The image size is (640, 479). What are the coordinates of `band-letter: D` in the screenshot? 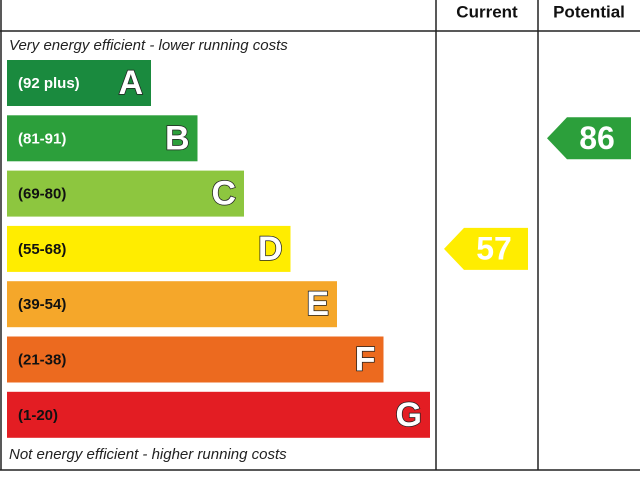 It's located at (270, 249).